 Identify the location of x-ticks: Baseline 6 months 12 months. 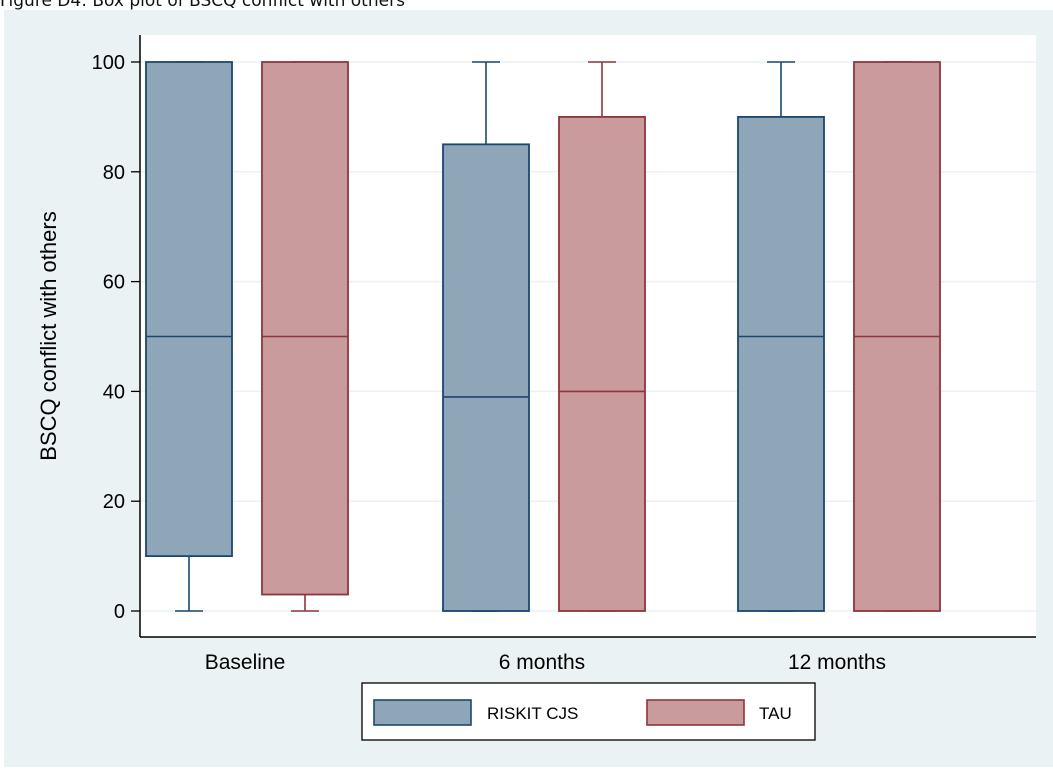
(545, 662).